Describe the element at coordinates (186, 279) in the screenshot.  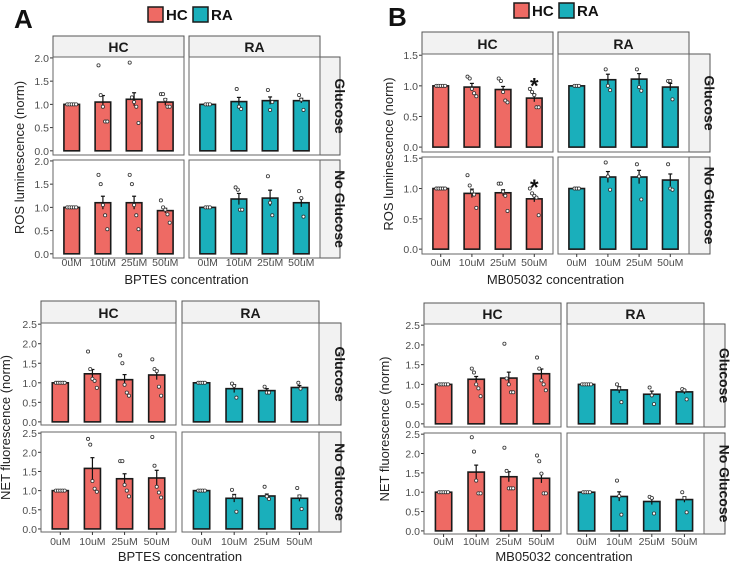
I see `x-axis-title: BPTES concentration` at that location.